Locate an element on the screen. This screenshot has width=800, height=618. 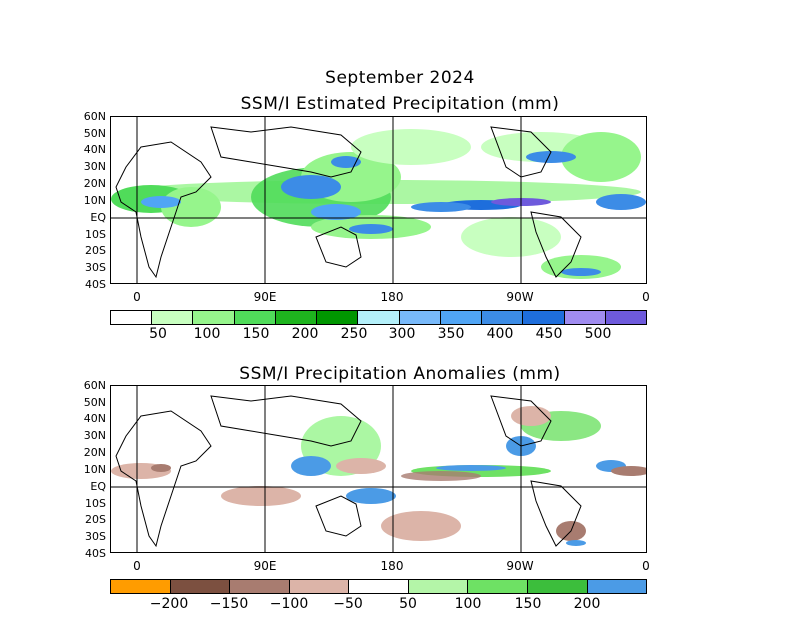
anomaly-colorbar is located at coordinates (378, 586).